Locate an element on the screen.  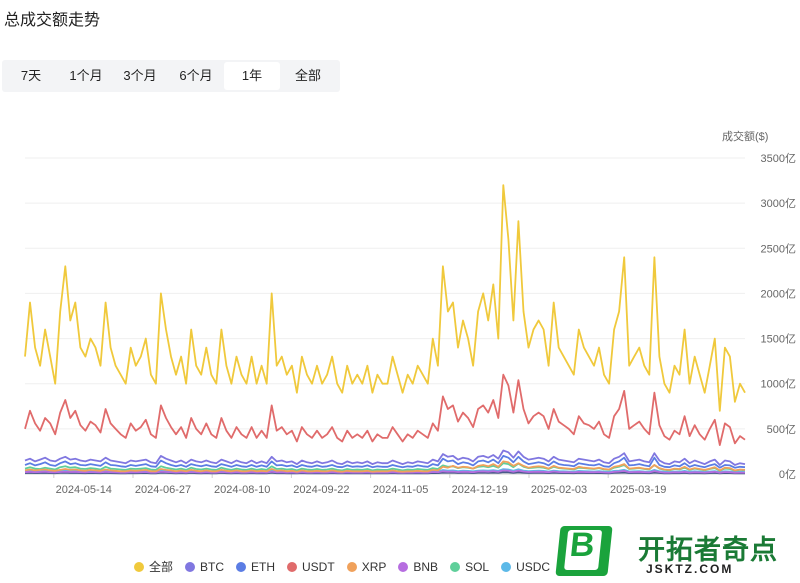
legend-item: ETH is located at coordinates (255, 567).